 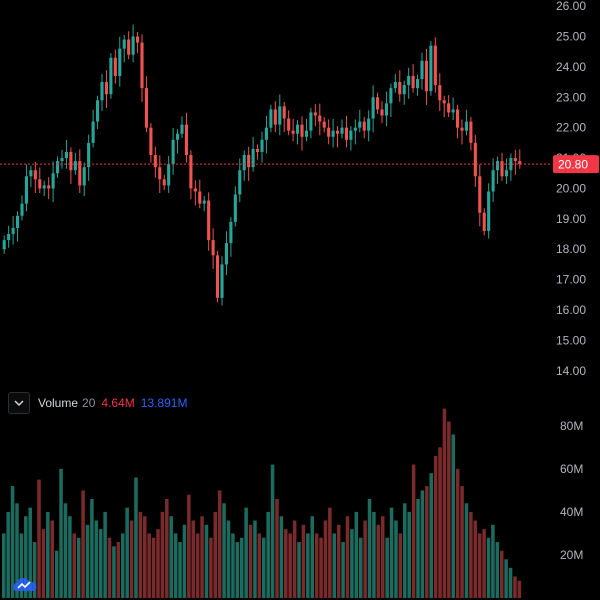 I want to click on volume-ma-value: 13.891M, so click(x=164, y=403).